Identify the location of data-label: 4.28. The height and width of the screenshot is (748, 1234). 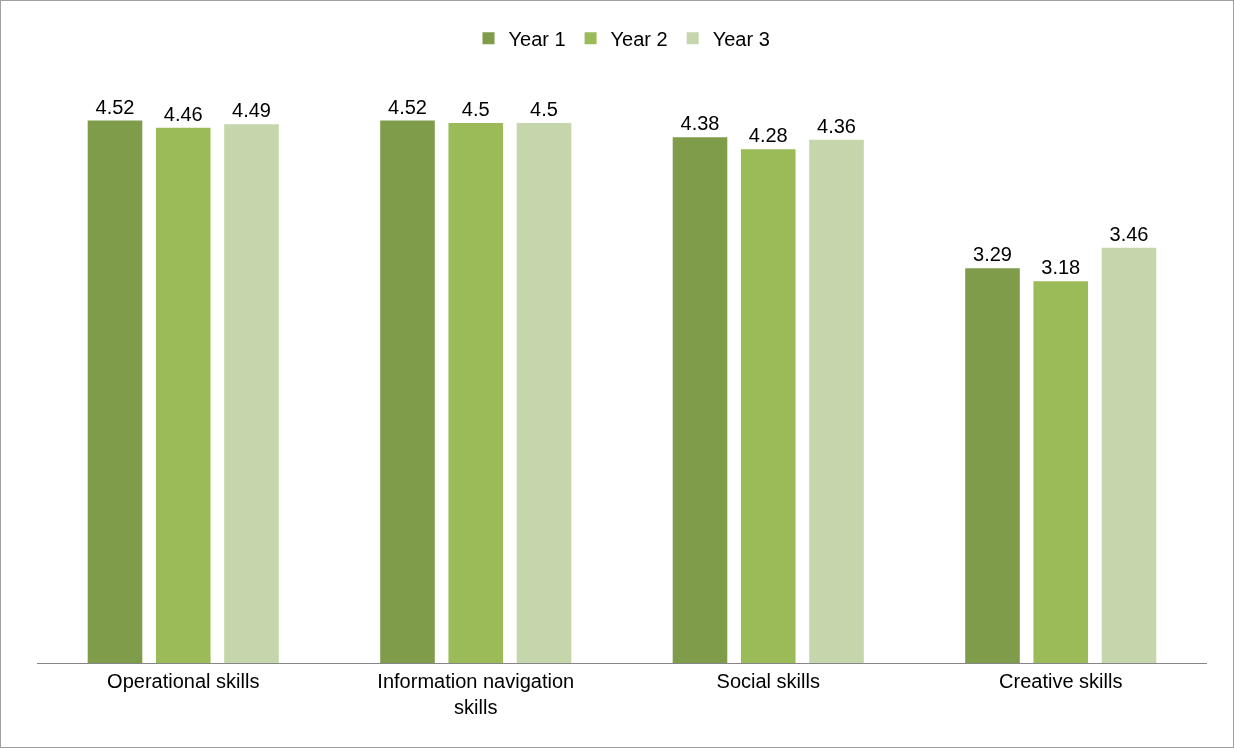
(768, 135).